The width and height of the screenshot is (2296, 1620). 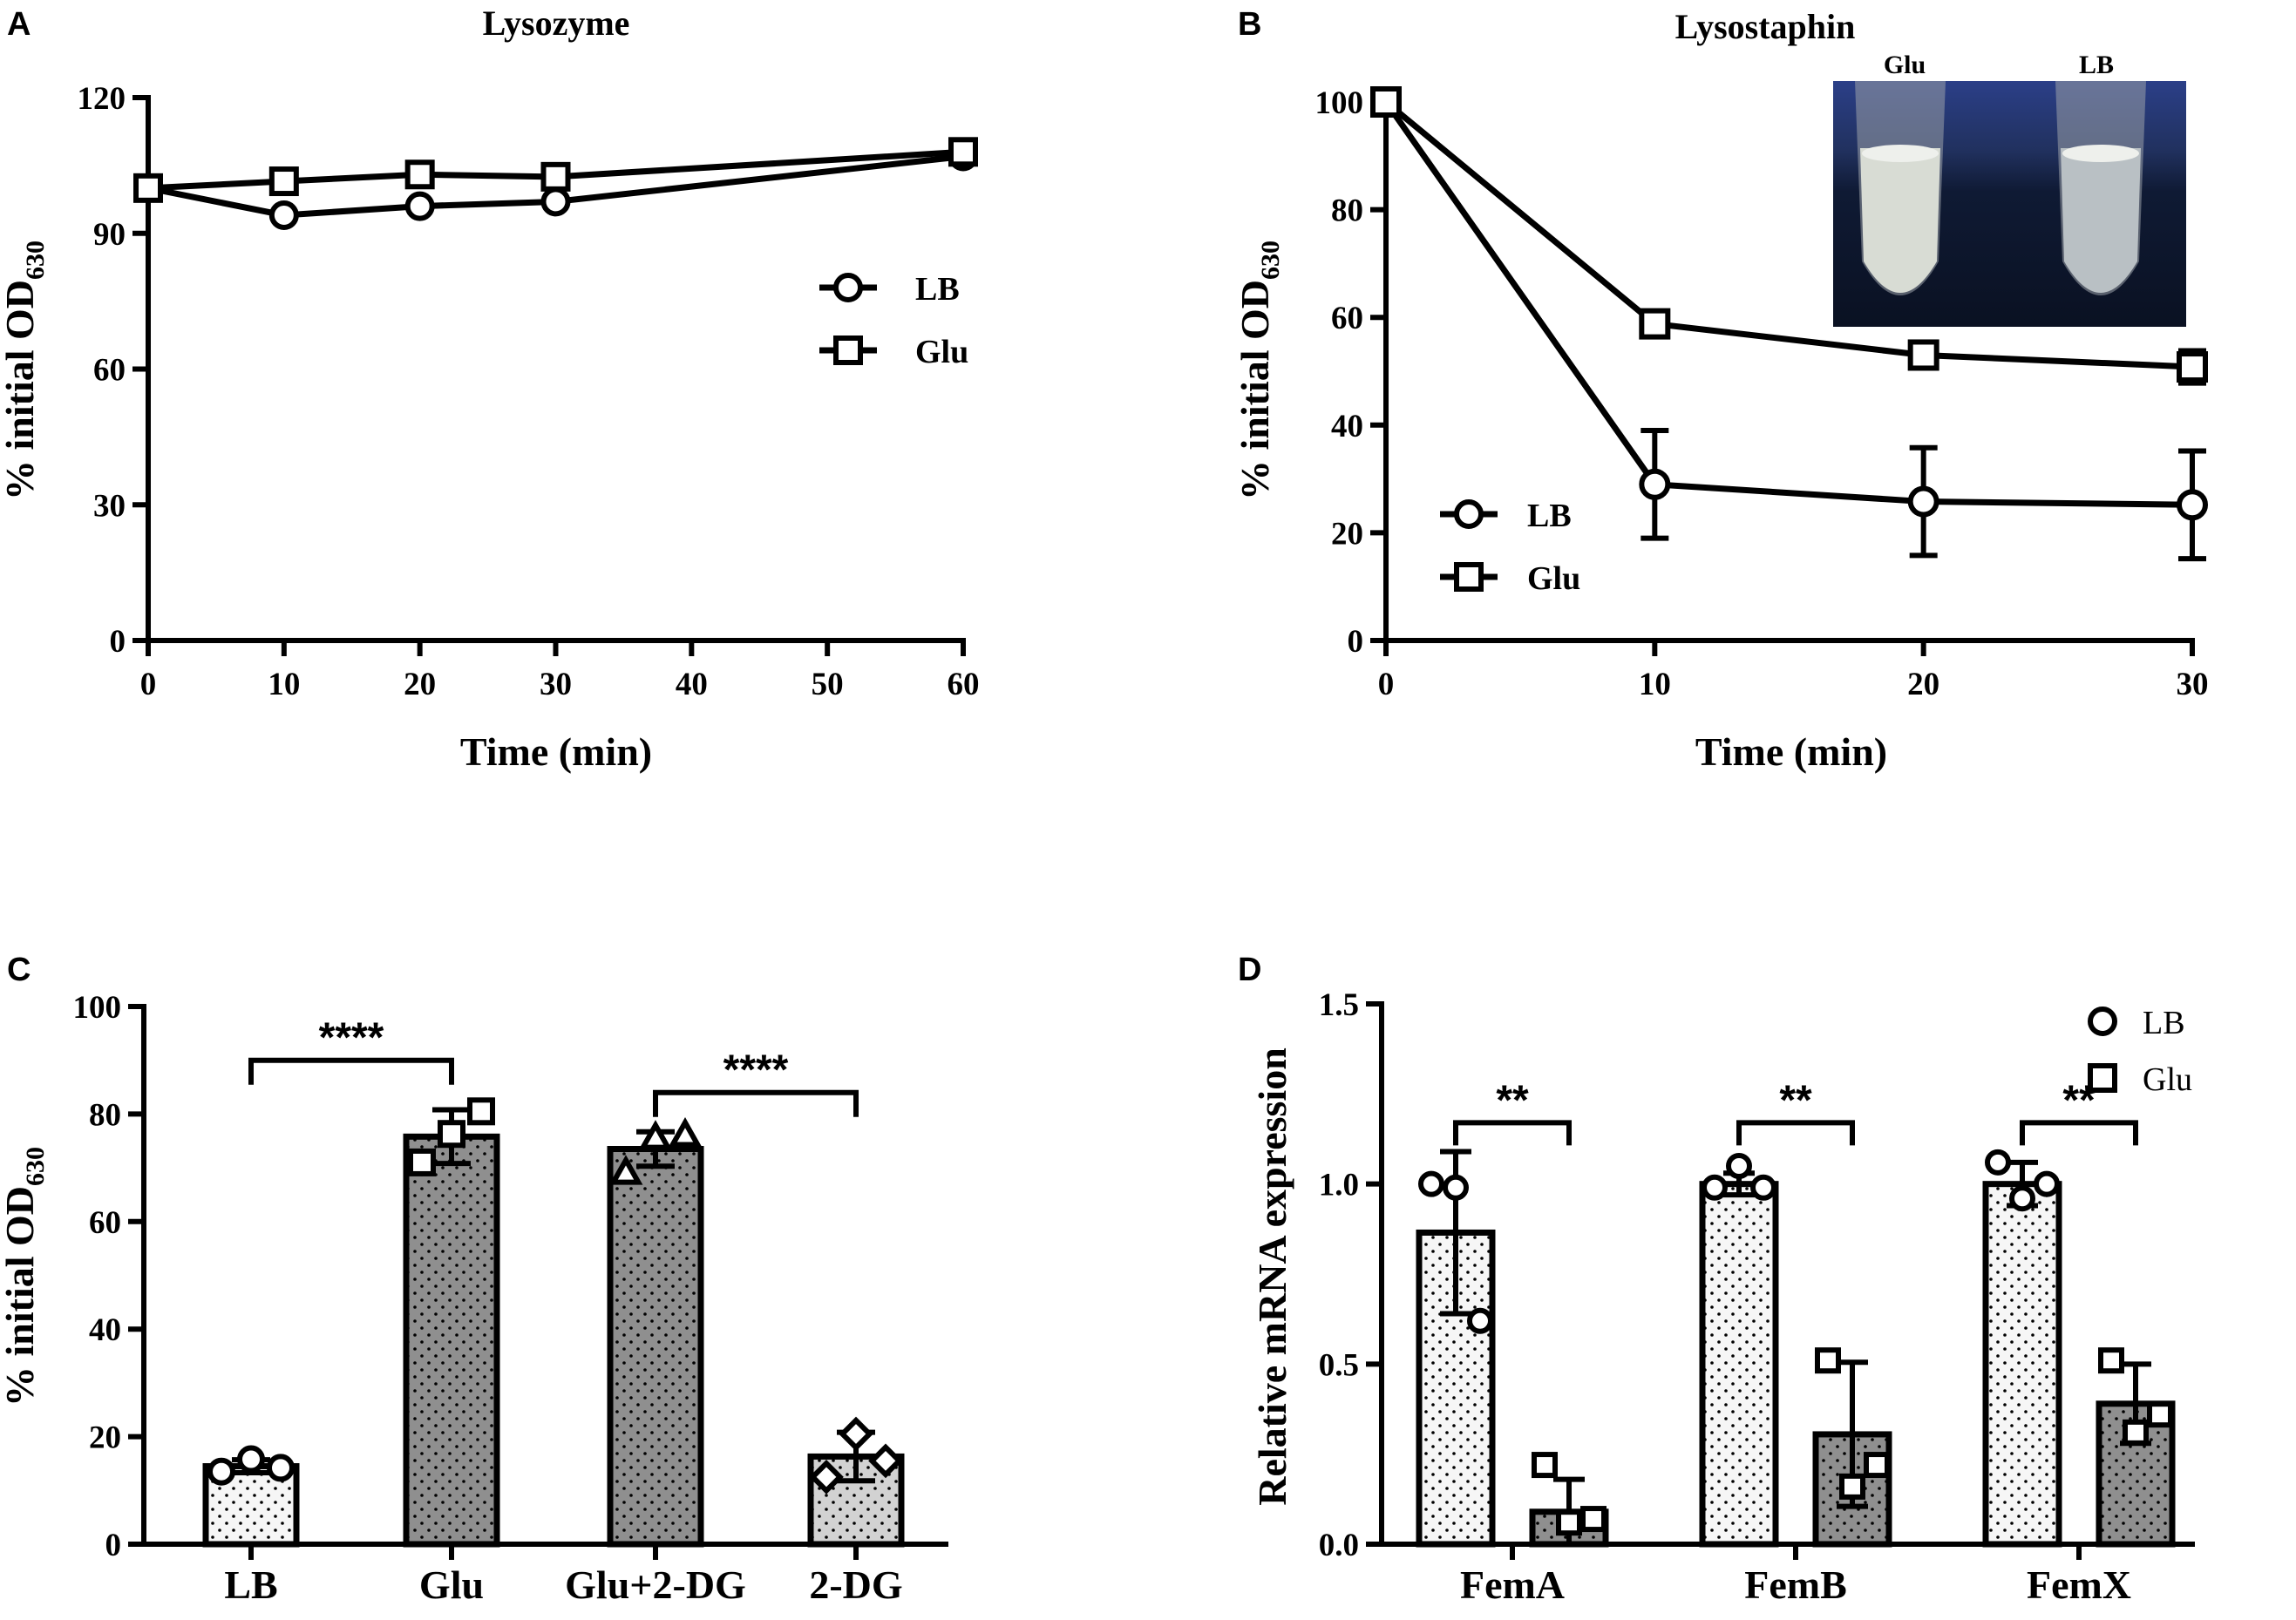 What do you see at coordinates (35, 1166) in the screenshot?
I see `panel-c-ylabel-sub: 630` at bounding box center [35, 1166].